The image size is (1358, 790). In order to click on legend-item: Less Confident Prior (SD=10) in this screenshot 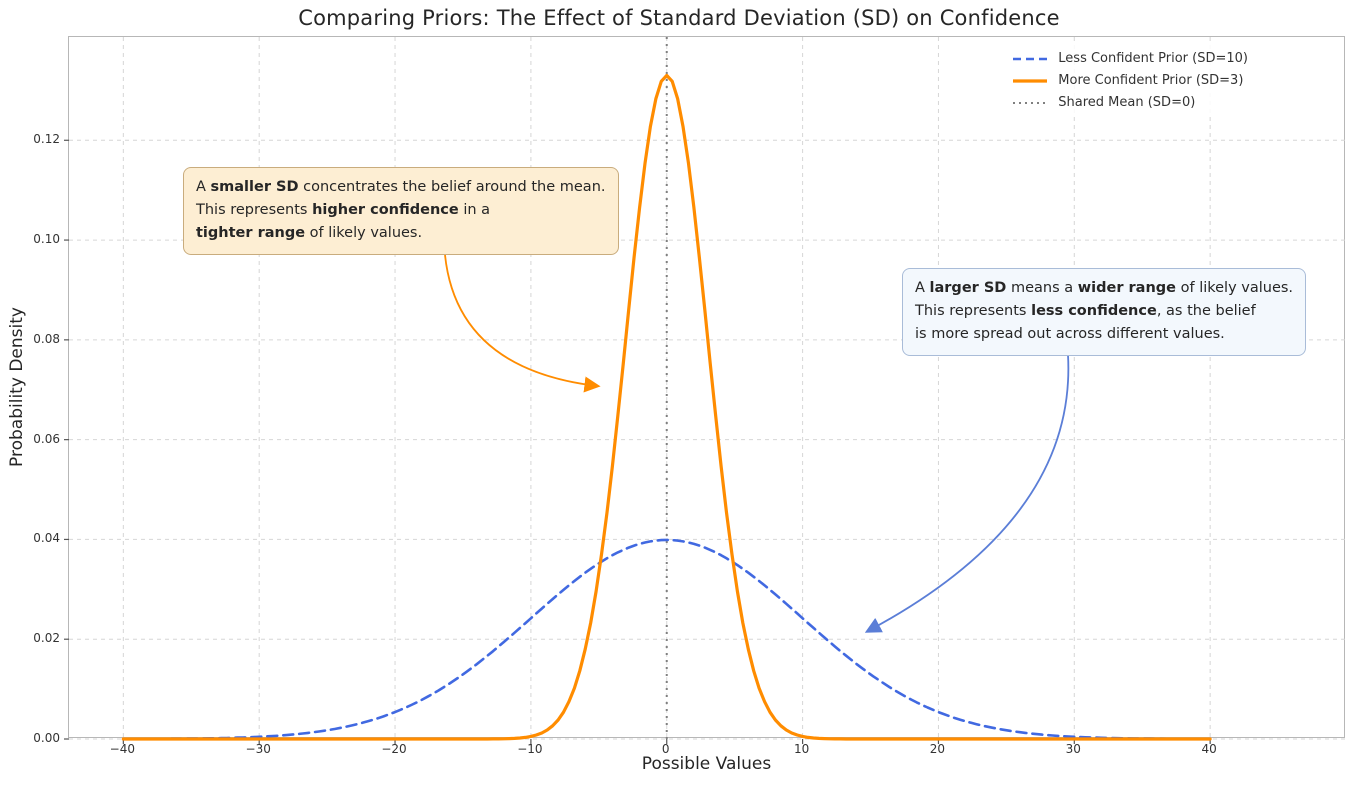, I will do `click(1130, 58)`.